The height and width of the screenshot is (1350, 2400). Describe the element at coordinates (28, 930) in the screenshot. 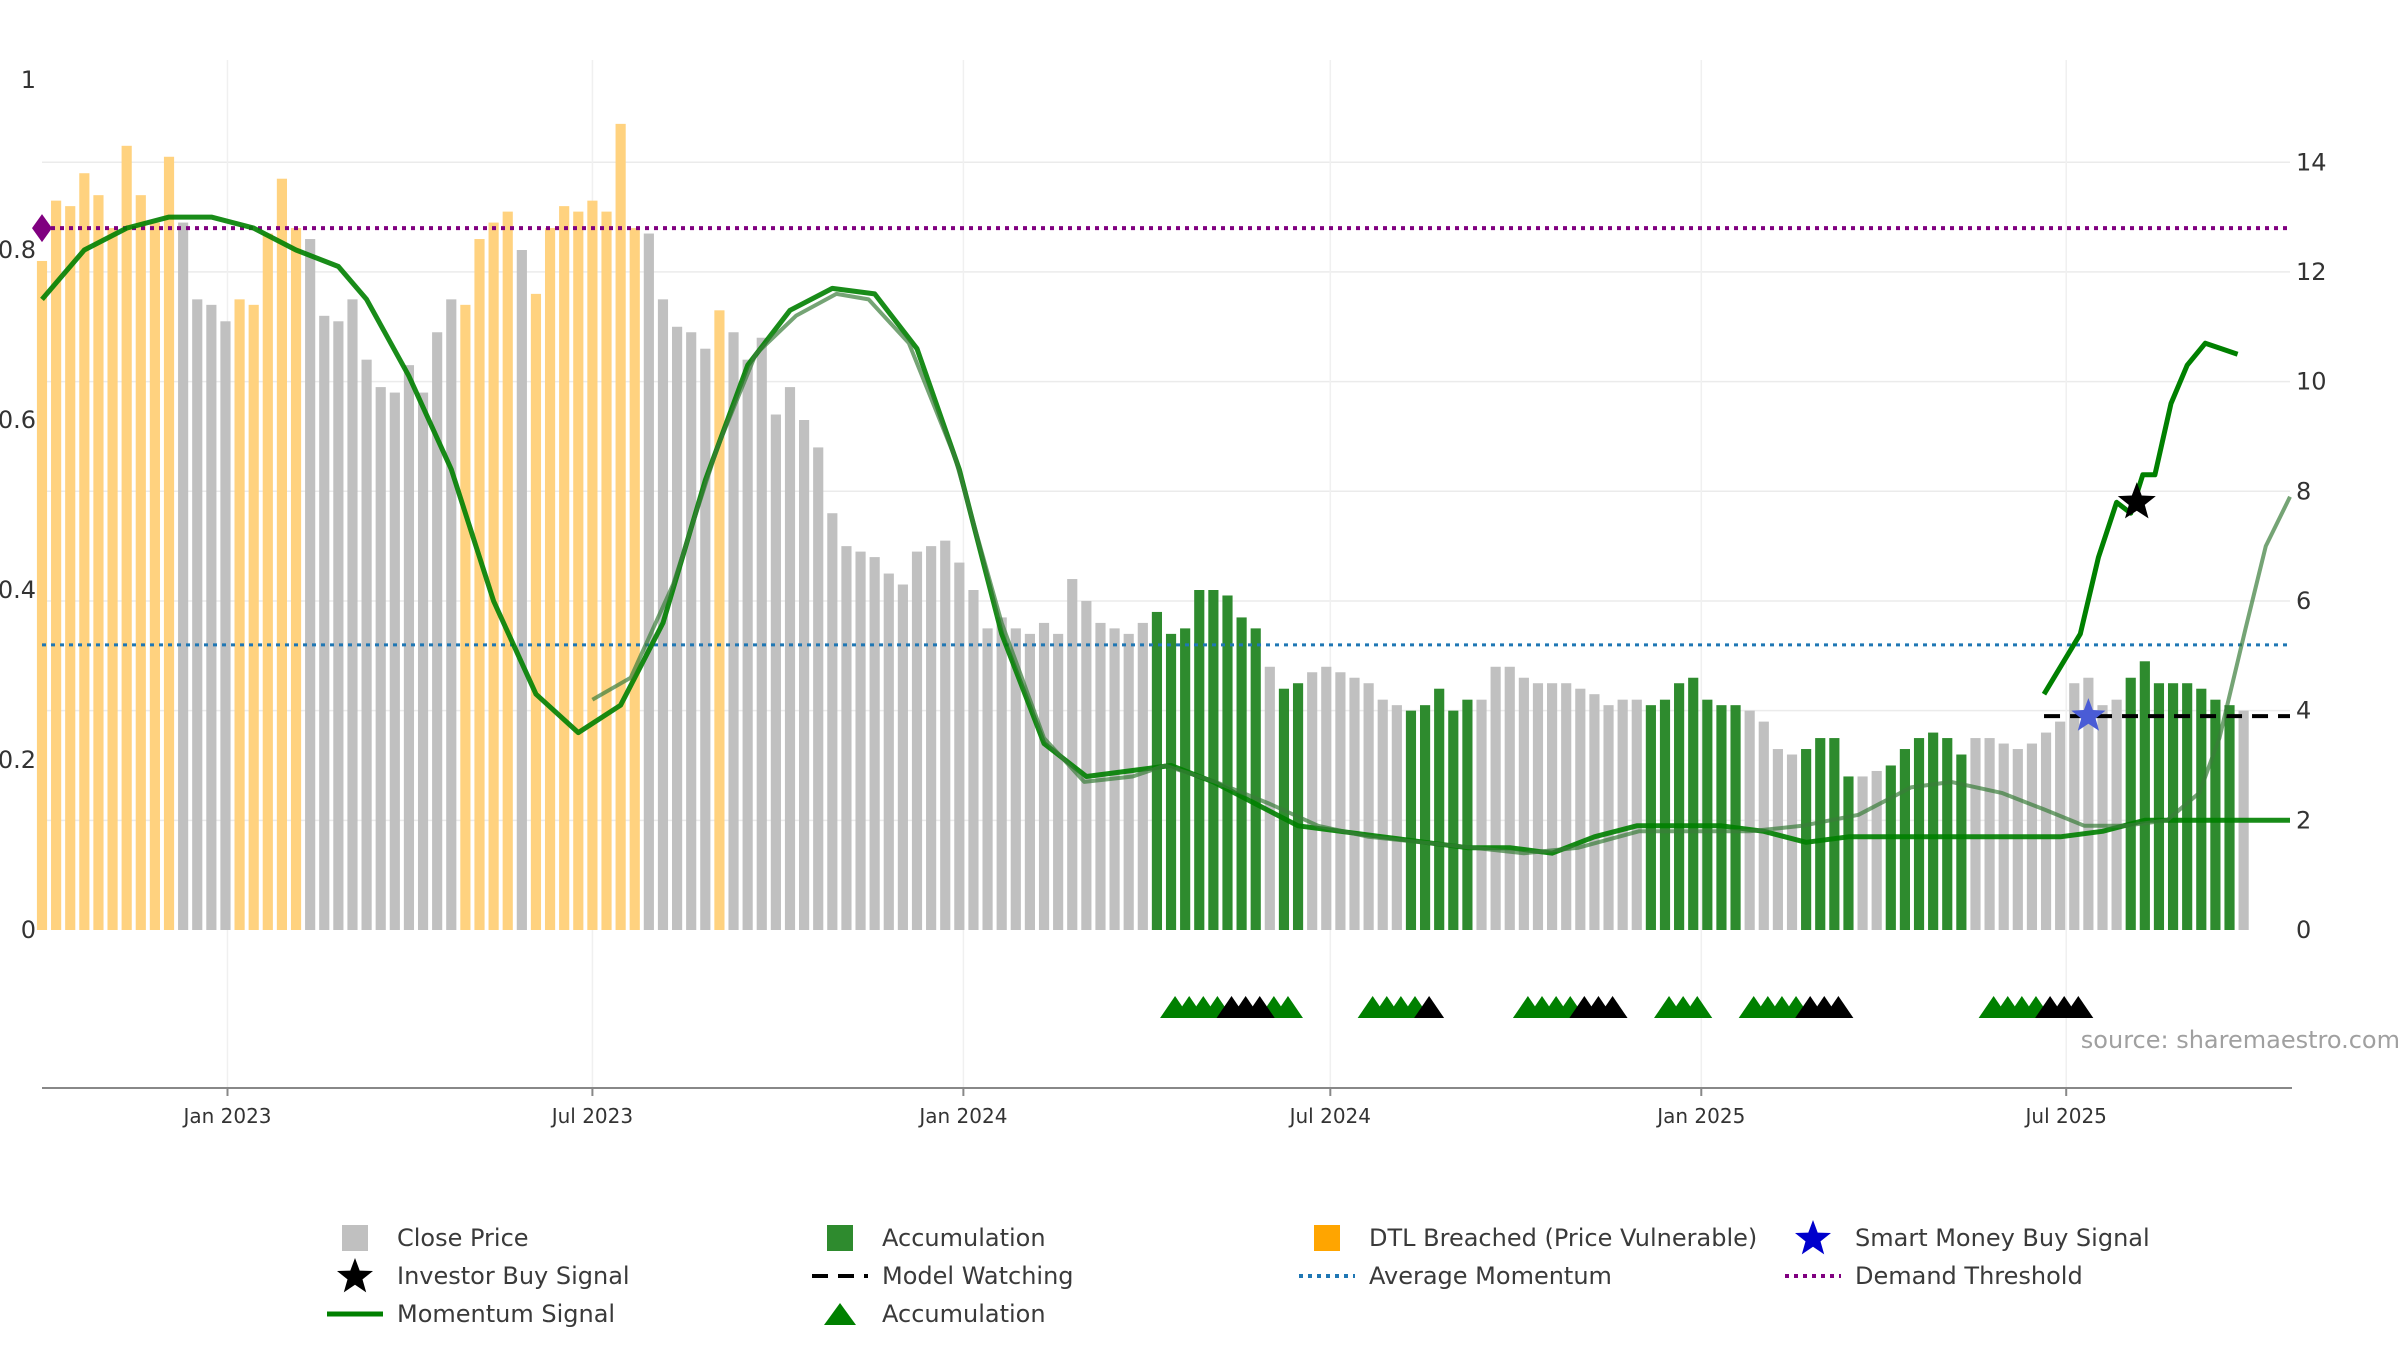

I see `left-tick-label: 0` at that location.